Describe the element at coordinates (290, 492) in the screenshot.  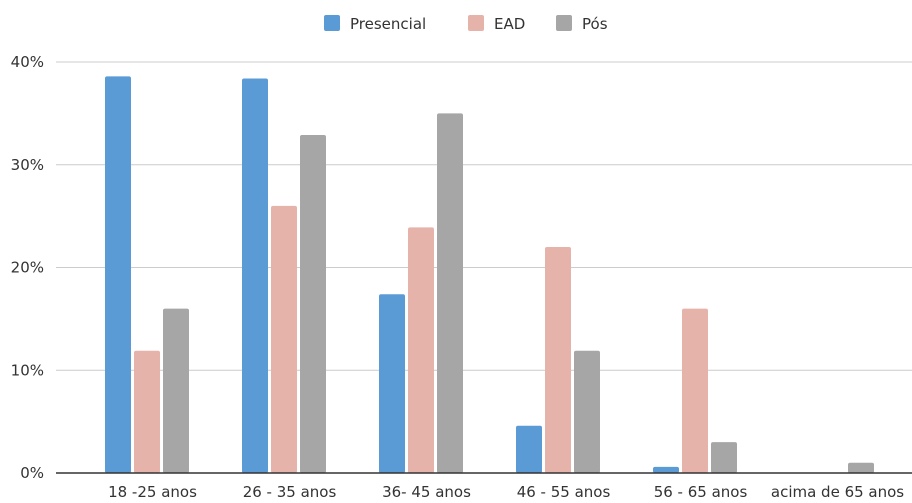
I see `x-tick-label: 26 - 35 anos` at that location.